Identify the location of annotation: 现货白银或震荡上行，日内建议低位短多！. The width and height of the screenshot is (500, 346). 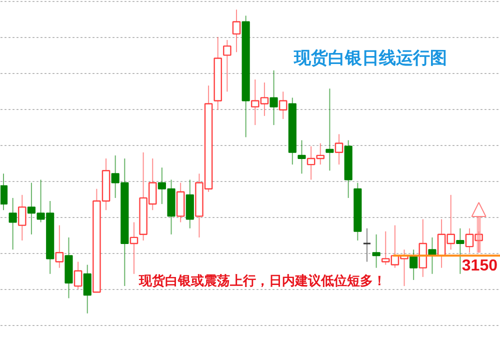
(262, 281).